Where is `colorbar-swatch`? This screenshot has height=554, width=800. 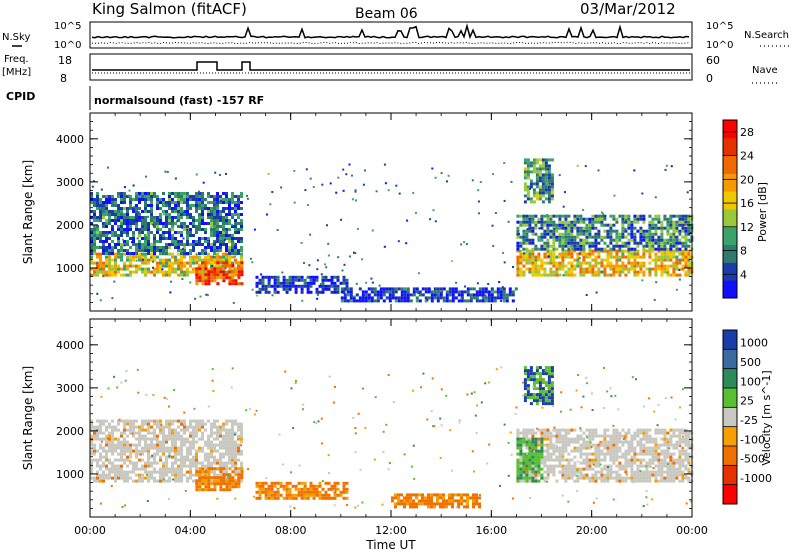
colorbar-swatch is located at coordinates (730, 164).